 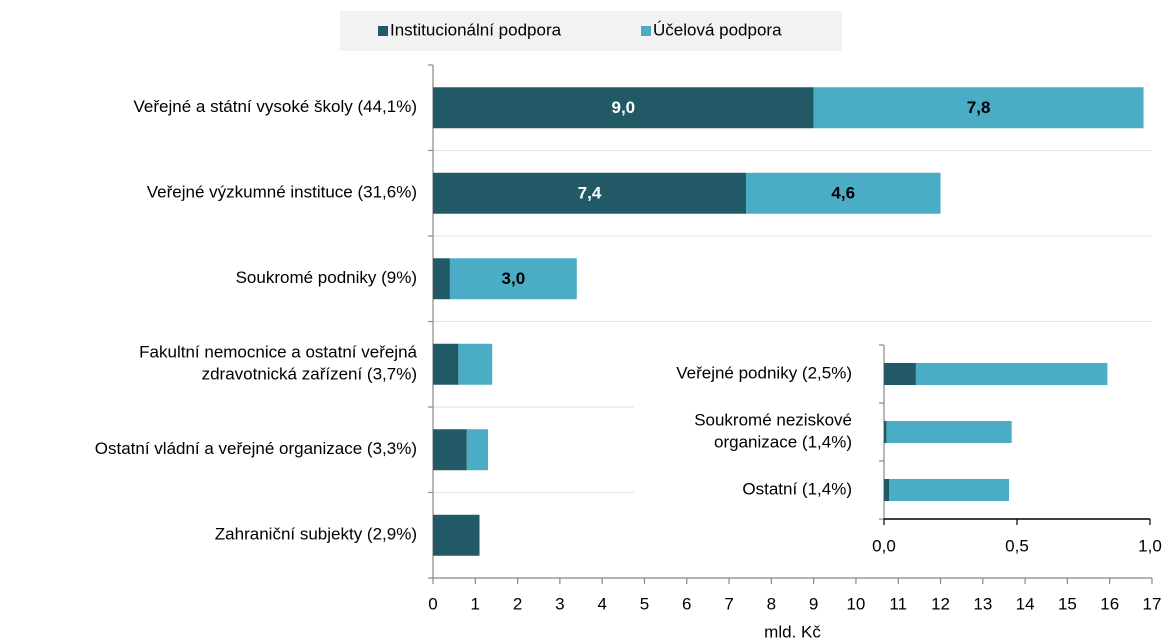 I want to click on x-axis-label: mld. Kč, so click(x=792, y=631).